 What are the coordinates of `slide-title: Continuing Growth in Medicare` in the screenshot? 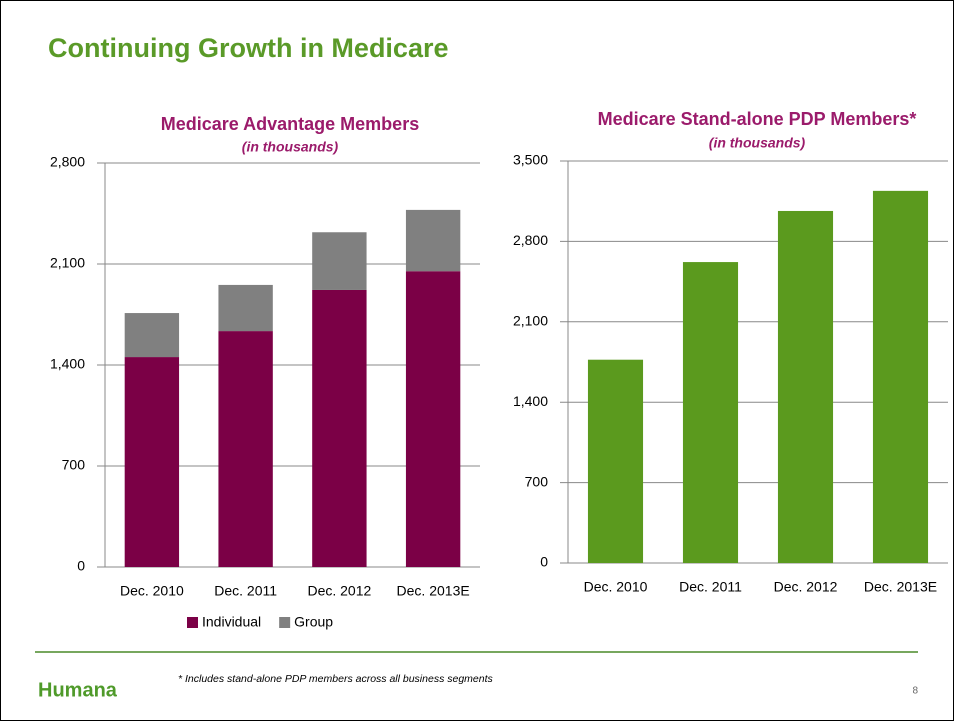 It's located at (248, 48).